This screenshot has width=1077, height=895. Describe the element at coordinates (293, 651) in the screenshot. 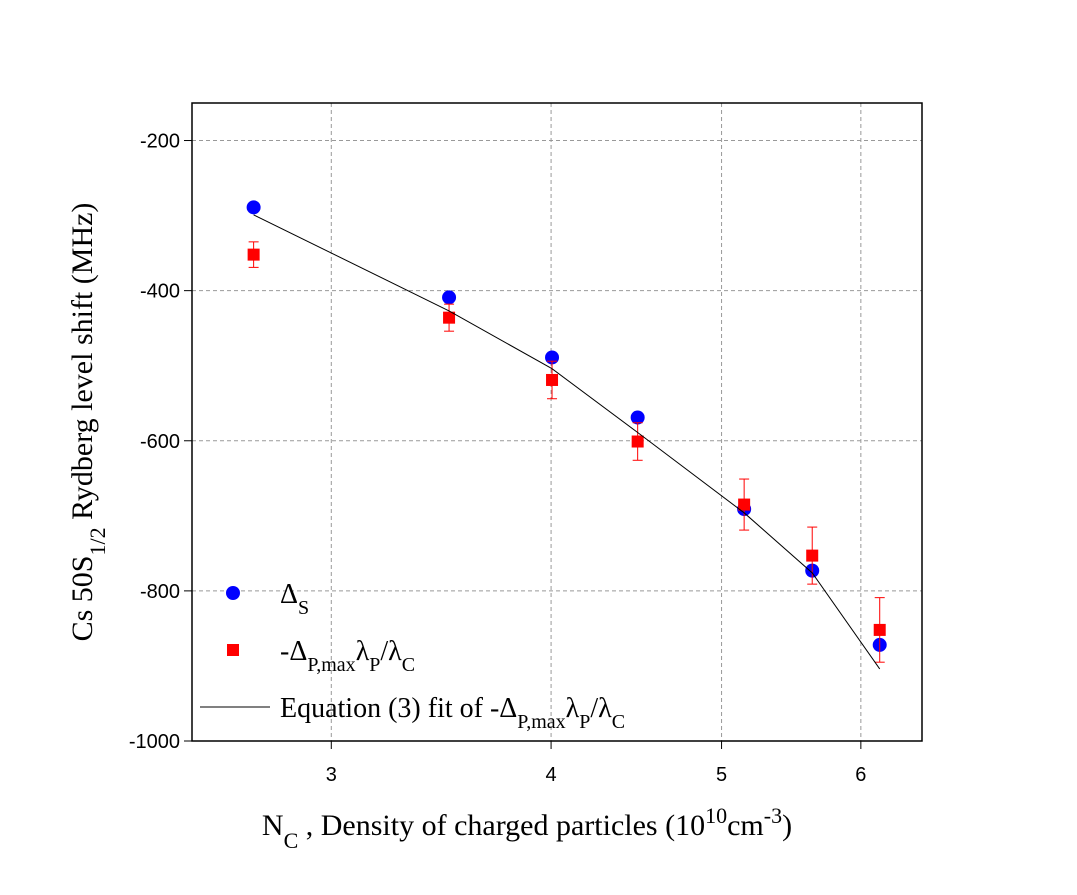

I see `label-part: -Δ` at that location.